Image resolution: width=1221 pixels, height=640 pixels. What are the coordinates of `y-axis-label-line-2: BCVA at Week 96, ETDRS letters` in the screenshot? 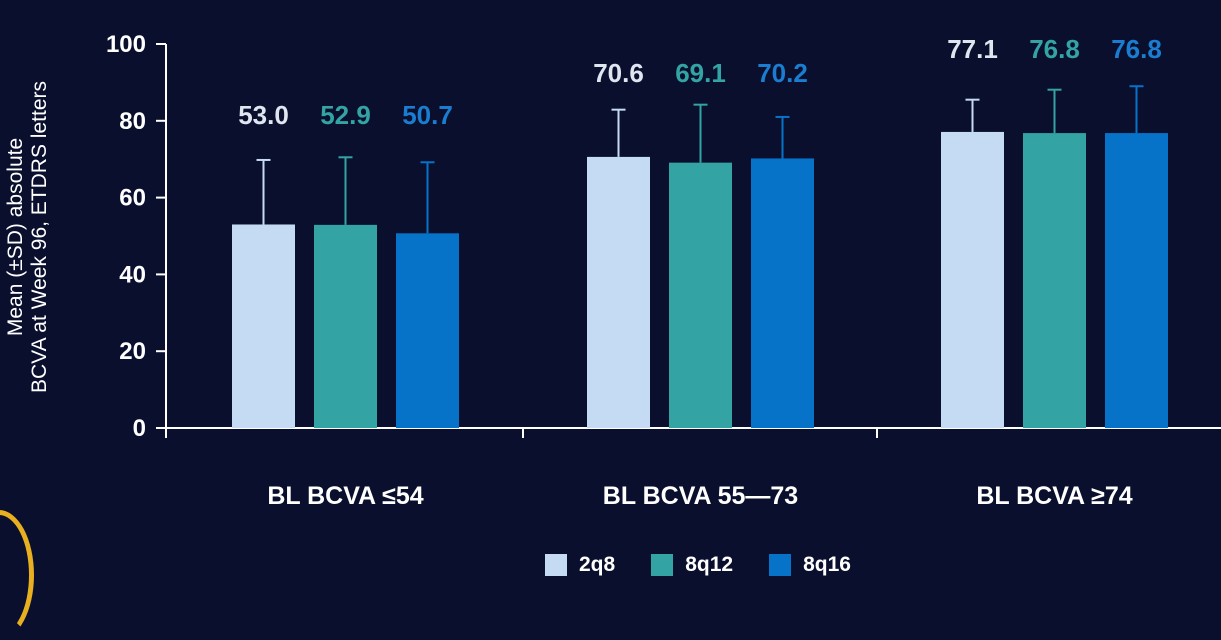 It's located at (39, 237).